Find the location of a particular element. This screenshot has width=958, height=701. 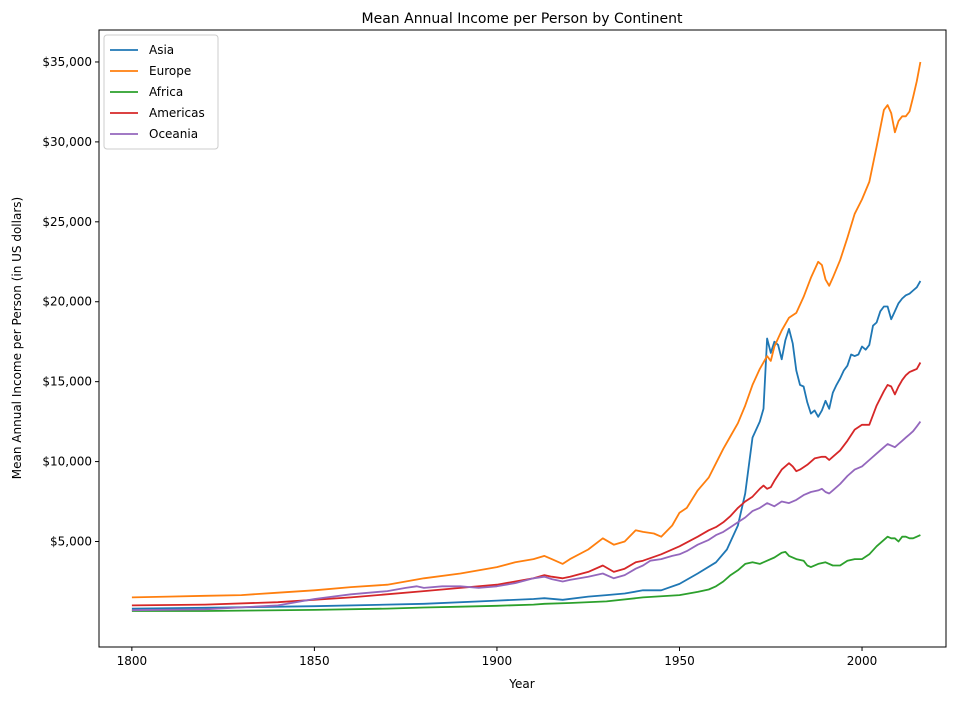

x-tick-label: 1950 is located at coordinates (679, 661).